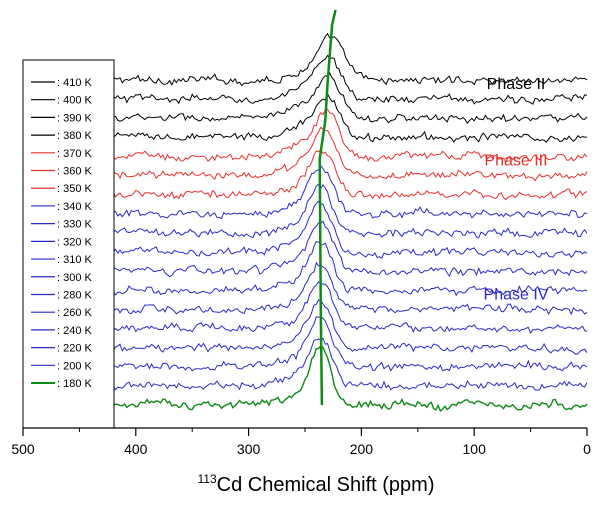 This screenshot has height=507, width=595. Describe the element at coordinates (75, 207) in the screenshot. I see `legend-label-340k: : 340 K` at that location.